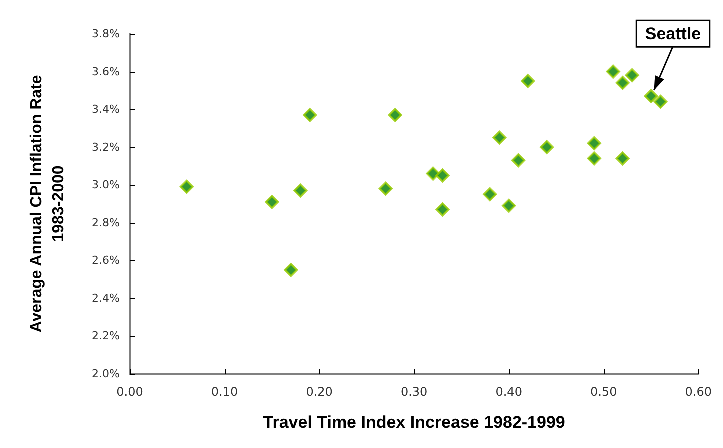  I want to click on y-tick-label: 2.0%, so click(106, 374).